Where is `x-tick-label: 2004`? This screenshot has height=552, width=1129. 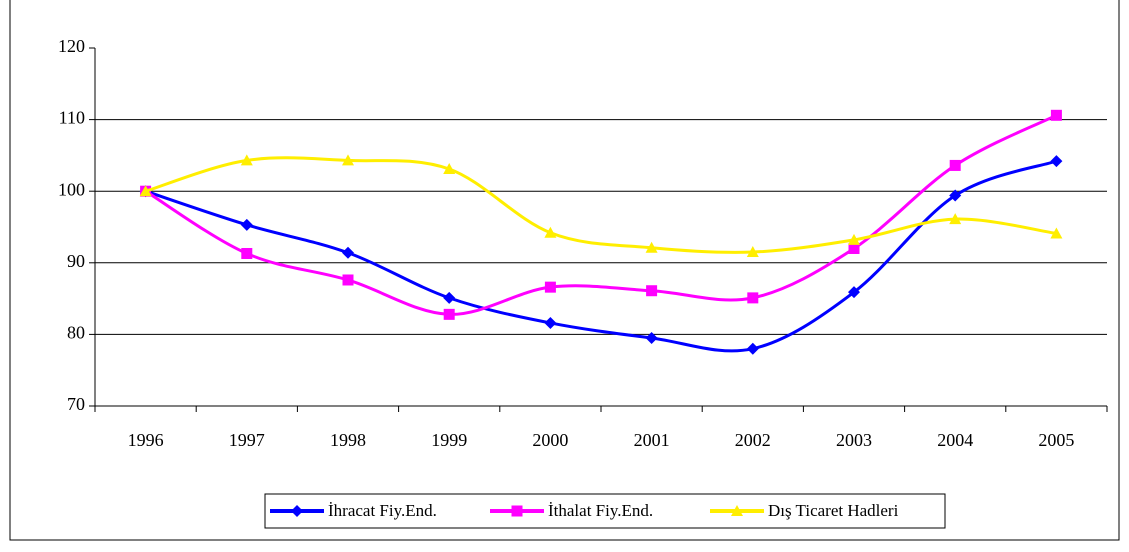 x-tick-label: 2004 is located at coordinates (955, 440).